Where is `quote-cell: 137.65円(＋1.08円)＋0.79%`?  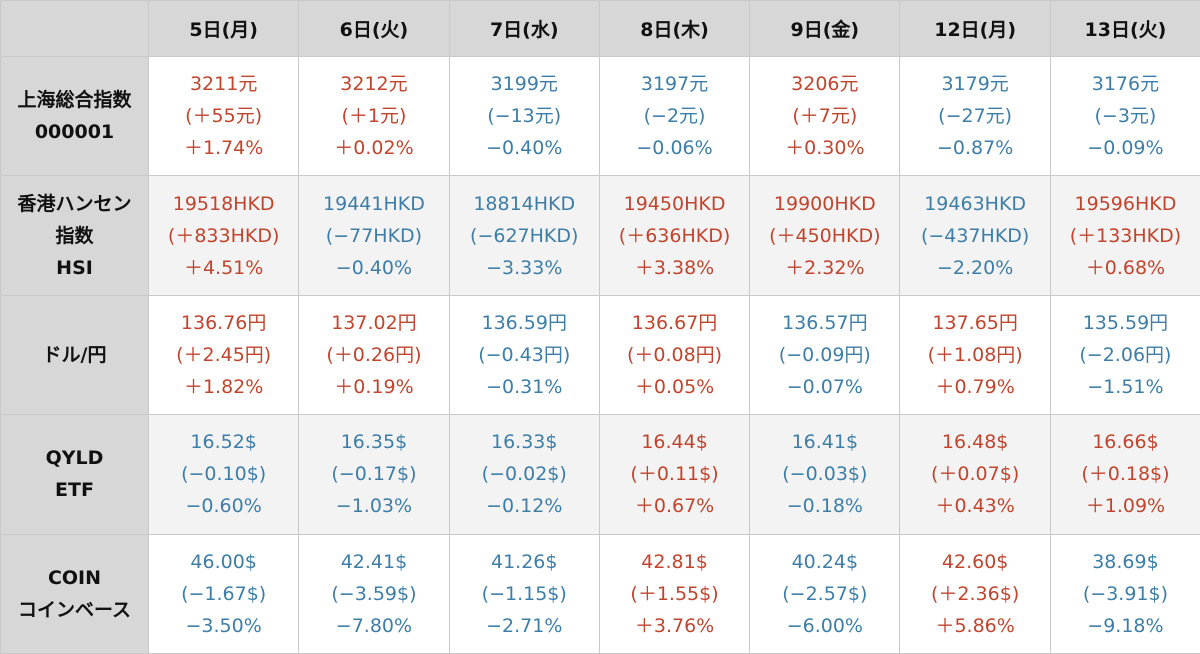 quote-cell: 137.65円(＋1.08円)＋0.79% is located at coordinates (975, 354).